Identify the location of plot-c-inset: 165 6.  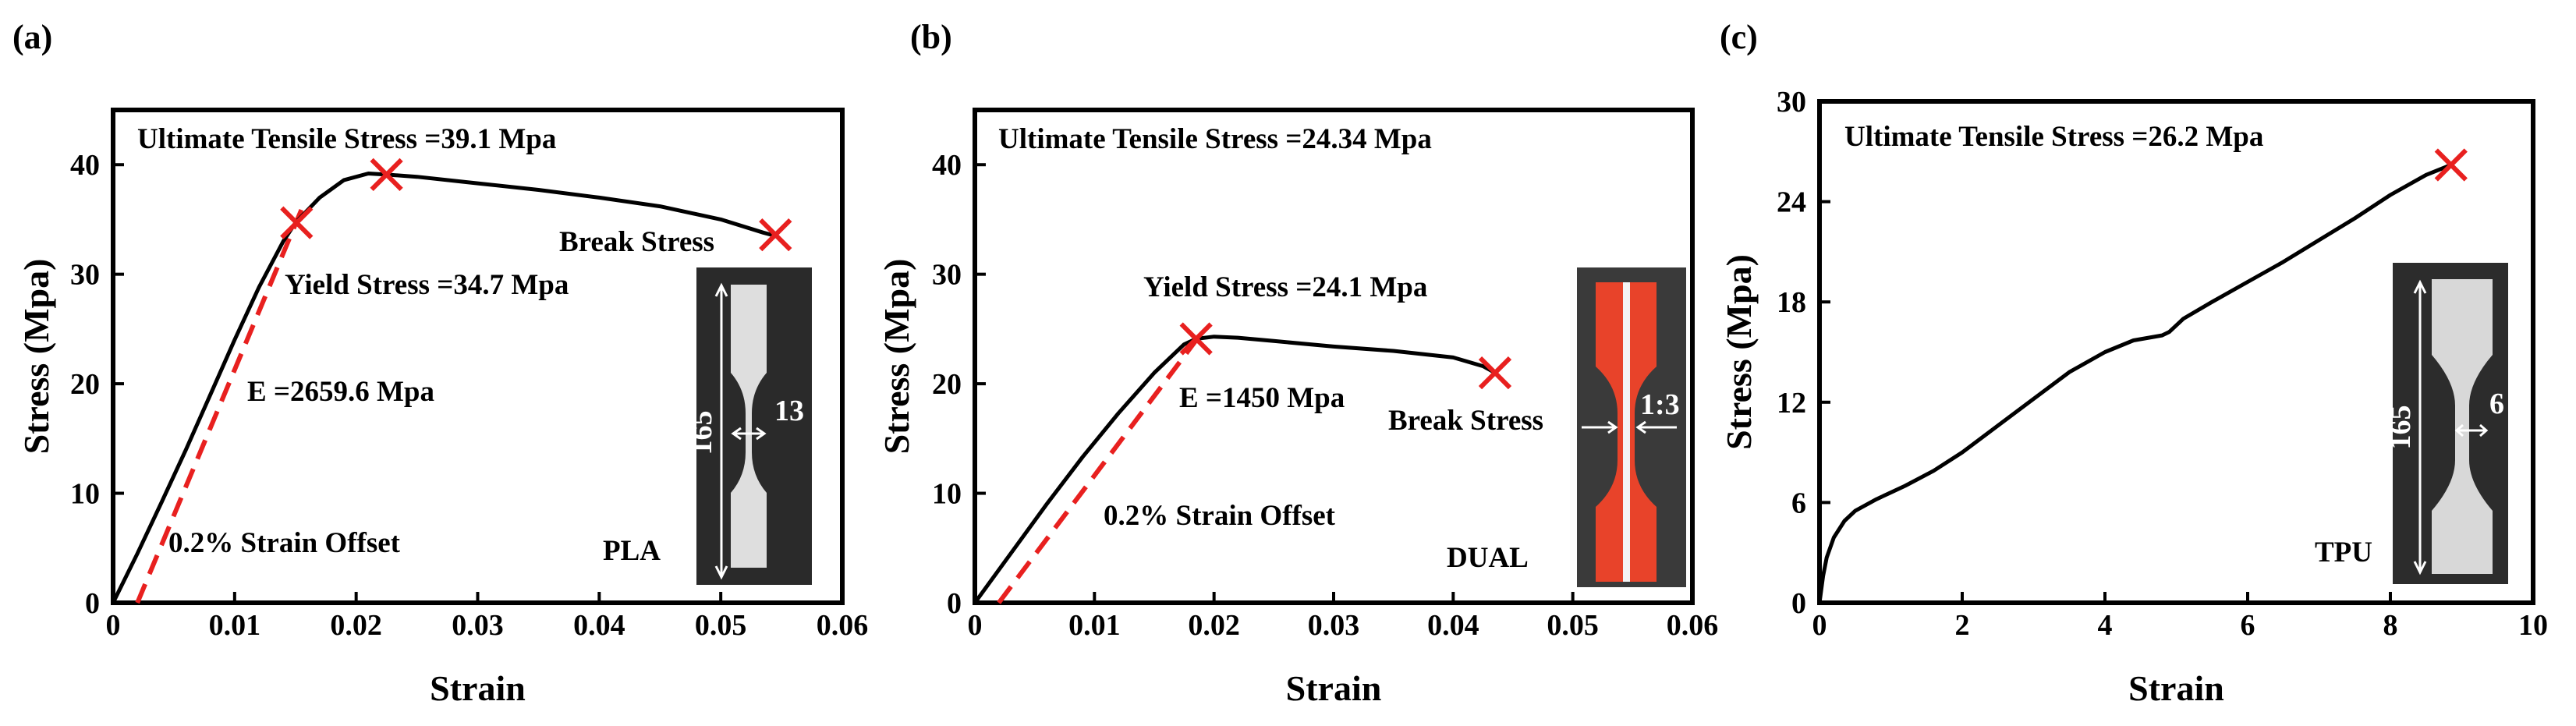
(2446, 423).